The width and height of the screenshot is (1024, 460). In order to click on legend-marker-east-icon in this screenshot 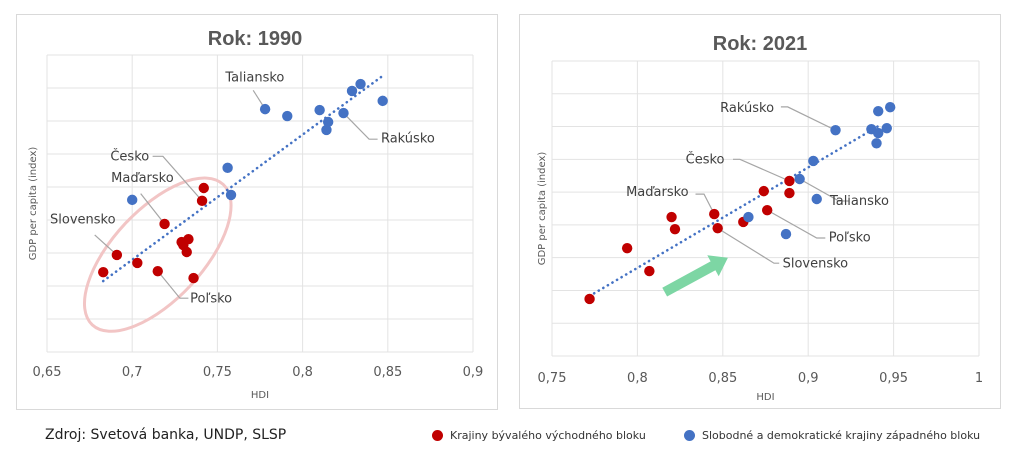, I will do `click(437, 435)`.